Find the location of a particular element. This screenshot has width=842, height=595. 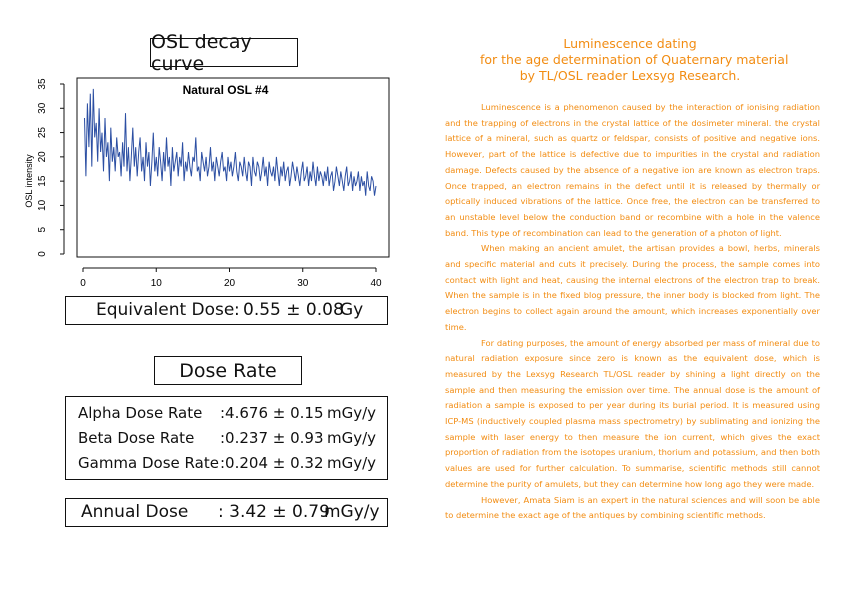

x-tick-label: 0 is located at coordinates (83, 283).